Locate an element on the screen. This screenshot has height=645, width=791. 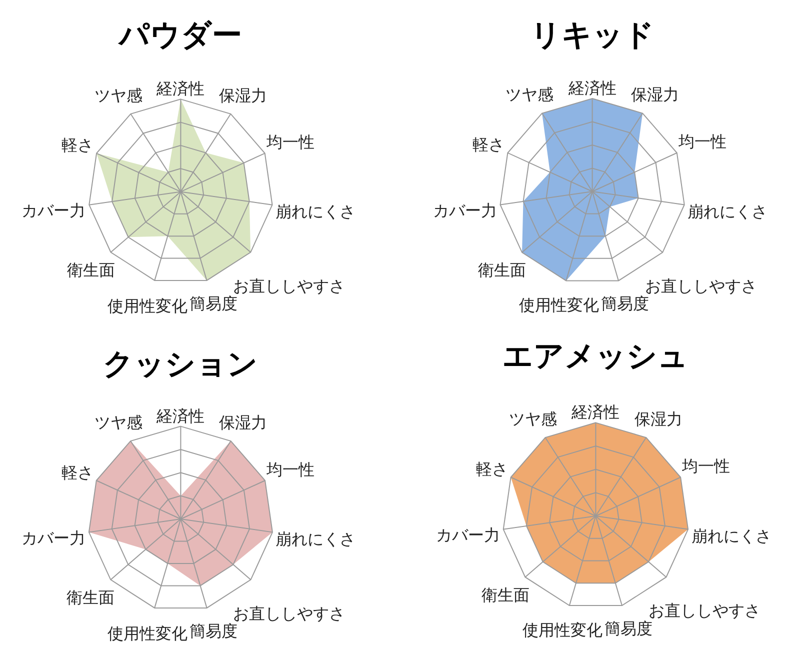
chart-title: リキッド is located at coordinates (592, 35).